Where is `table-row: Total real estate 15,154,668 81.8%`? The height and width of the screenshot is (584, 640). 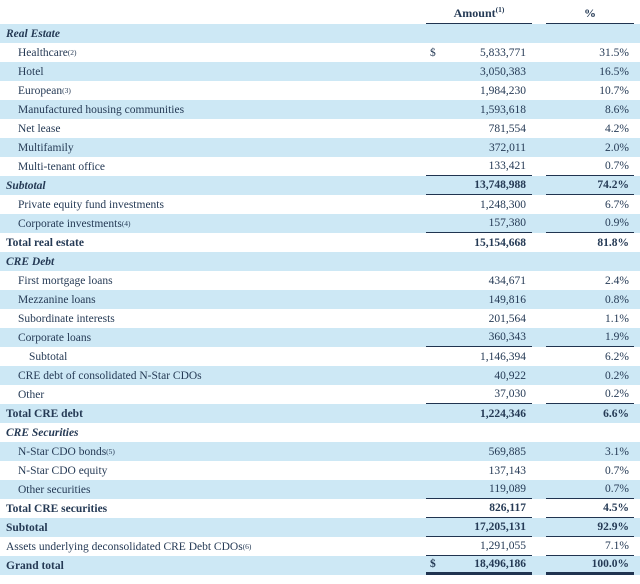 table-row: Total real estate 15,154,668 81.8% is located at coordinates (320, 242).